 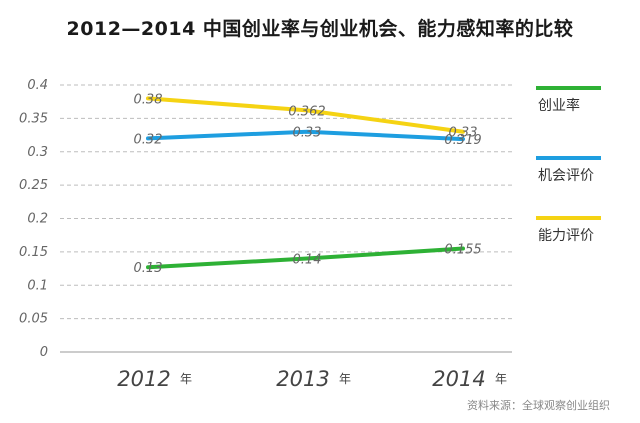 What do you see at coordinates (37, 219) in the screenshot?
I see `y-tick-label: 0.2` at bounding box center [37, 219].